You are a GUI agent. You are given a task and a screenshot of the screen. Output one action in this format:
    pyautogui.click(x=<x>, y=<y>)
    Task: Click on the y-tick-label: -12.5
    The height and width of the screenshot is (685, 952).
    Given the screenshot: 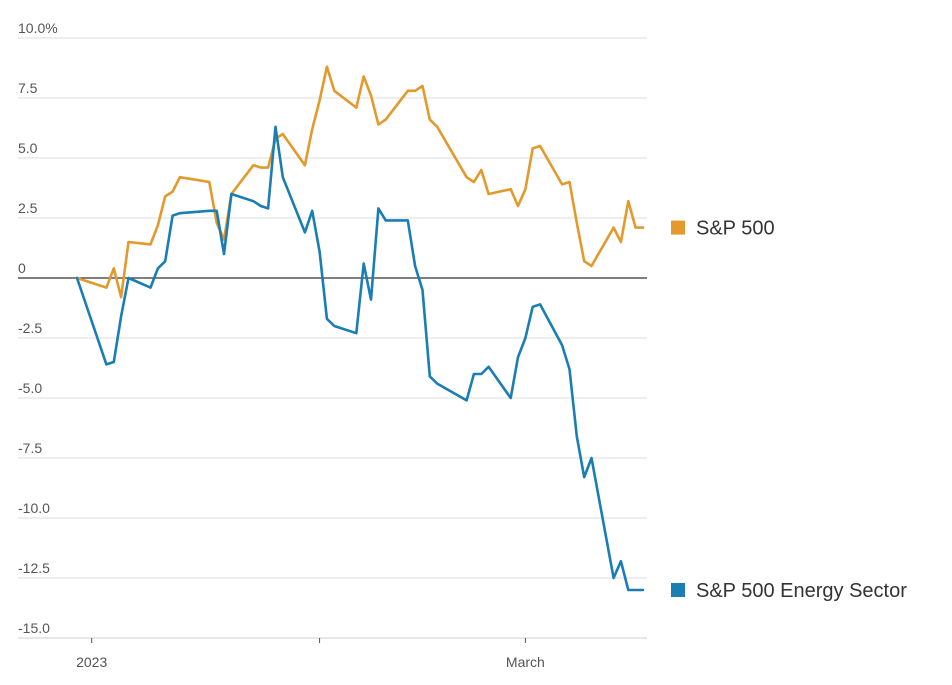 What is the action you would take?
    pyautogui.click(x=34, y=568)
    